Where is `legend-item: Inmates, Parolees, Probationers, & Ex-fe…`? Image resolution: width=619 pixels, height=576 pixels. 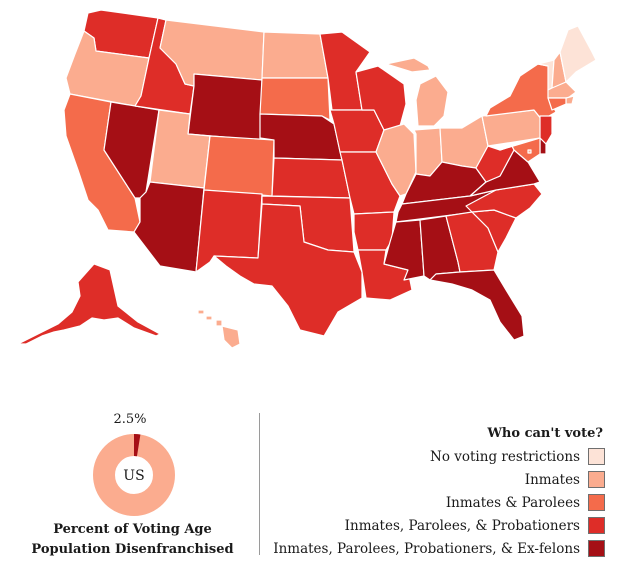
legend-item: Inmates, Parolees, Probationers, & Ex-fe… is located at coordinates (439, 548).